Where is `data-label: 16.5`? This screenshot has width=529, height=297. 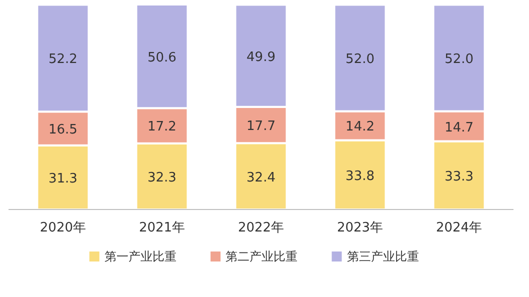
data-label: 16.5 is located at coordinates (63, 130).